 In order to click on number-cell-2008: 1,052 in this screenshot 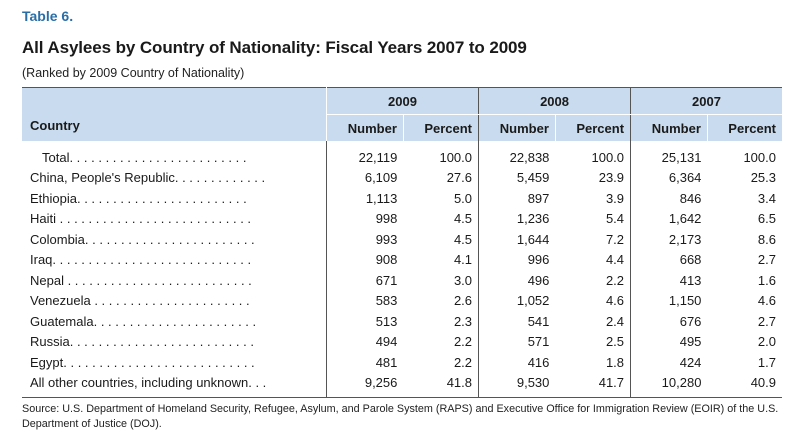, I will do `click(517, 300)`.